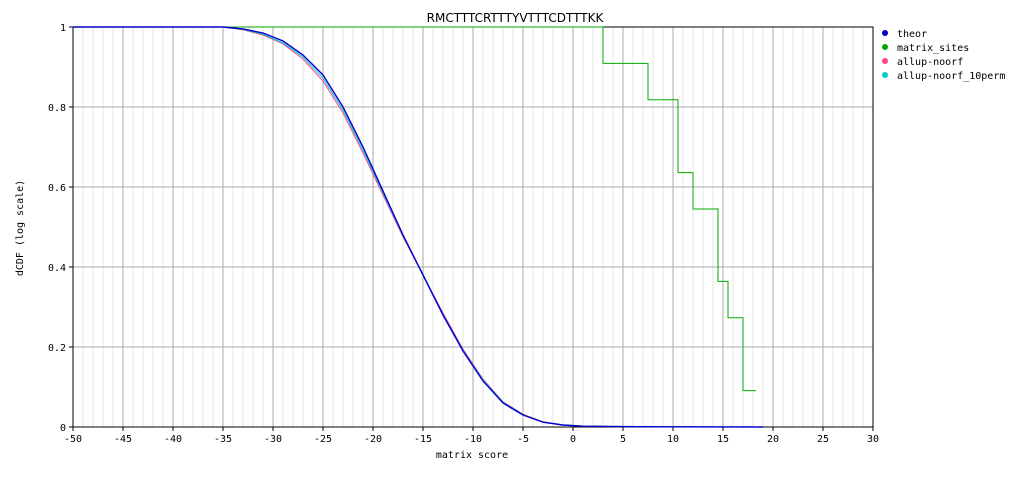  Describe the element at coordinates (63, 428) in the screenshot. I see `y-tick-label: 0` at that location.